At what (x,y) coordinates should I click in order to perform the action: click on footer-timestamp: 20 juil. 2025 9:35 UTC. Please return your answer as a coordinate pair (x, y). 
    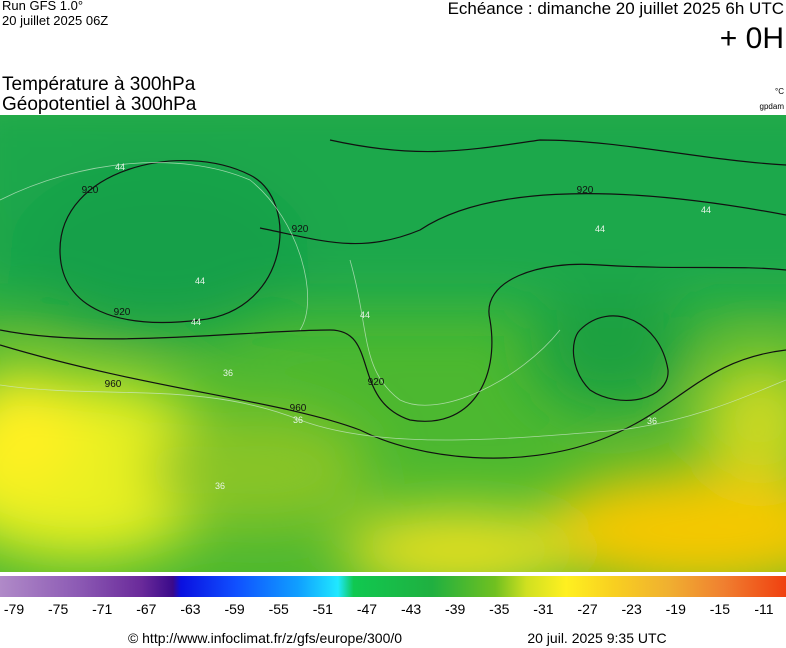
    Looking at the image, I should click on (596, 638).